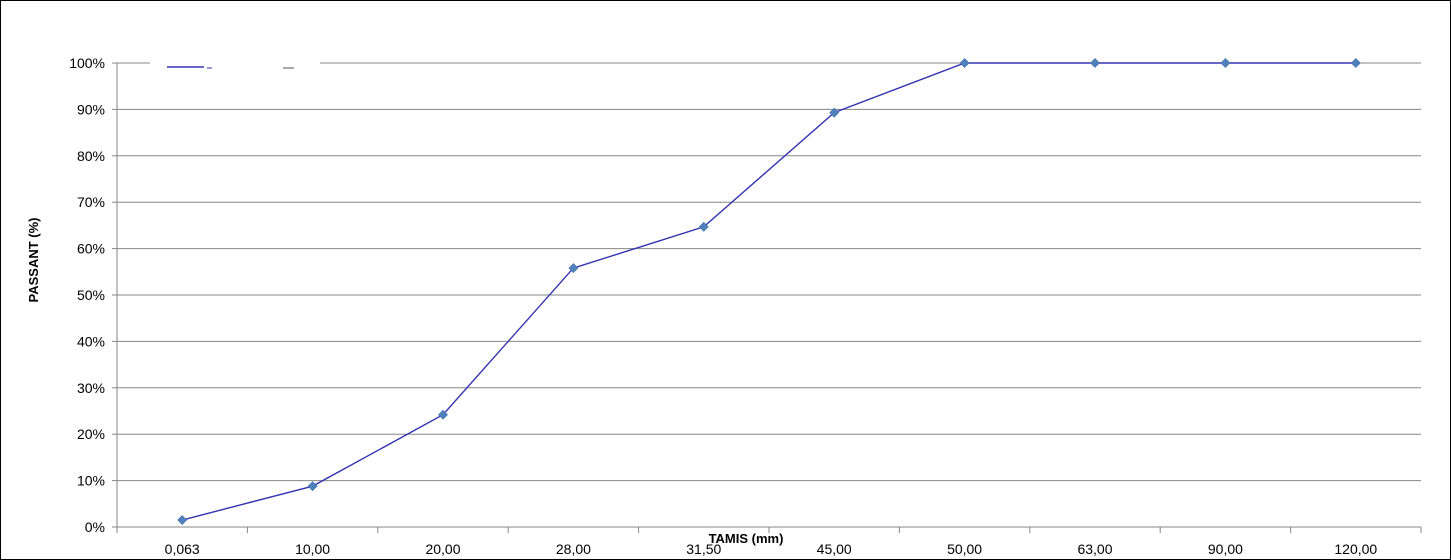  I want to click on legend, so click(235, 63).